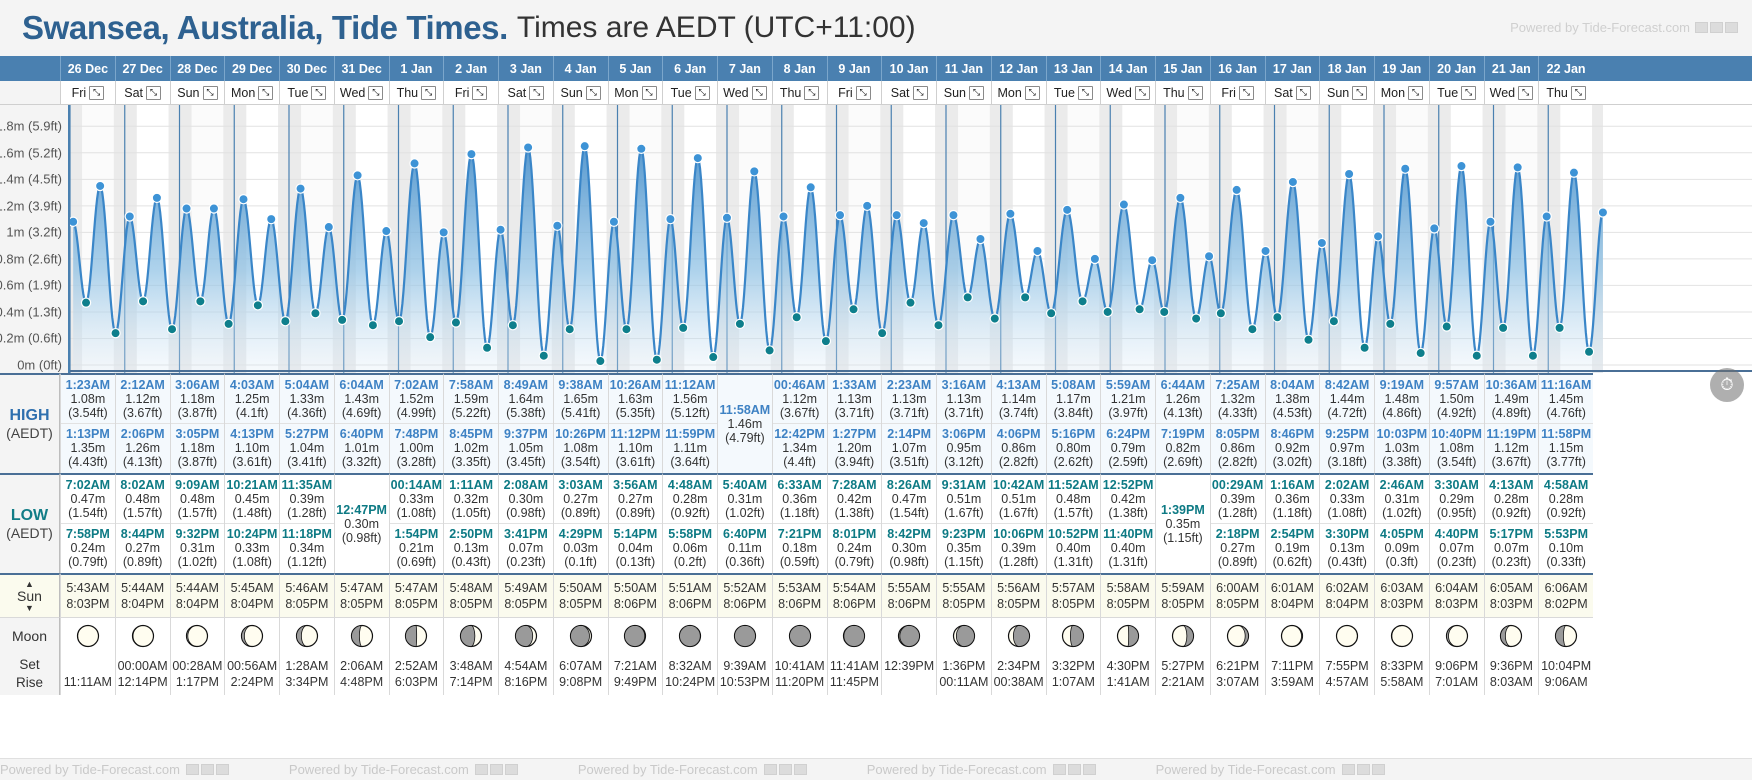  I want to click on date-header-cell: 13 Jan, so click(1073, 68).